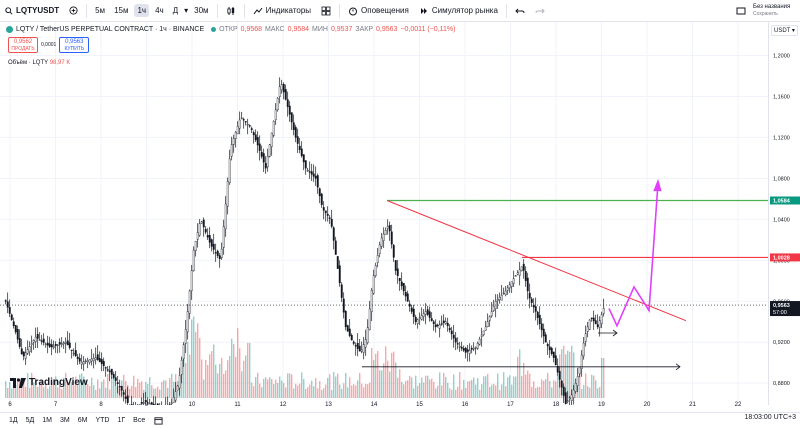 The image size is (800, 428). I want to click on replay-icon, so click(423, 10).